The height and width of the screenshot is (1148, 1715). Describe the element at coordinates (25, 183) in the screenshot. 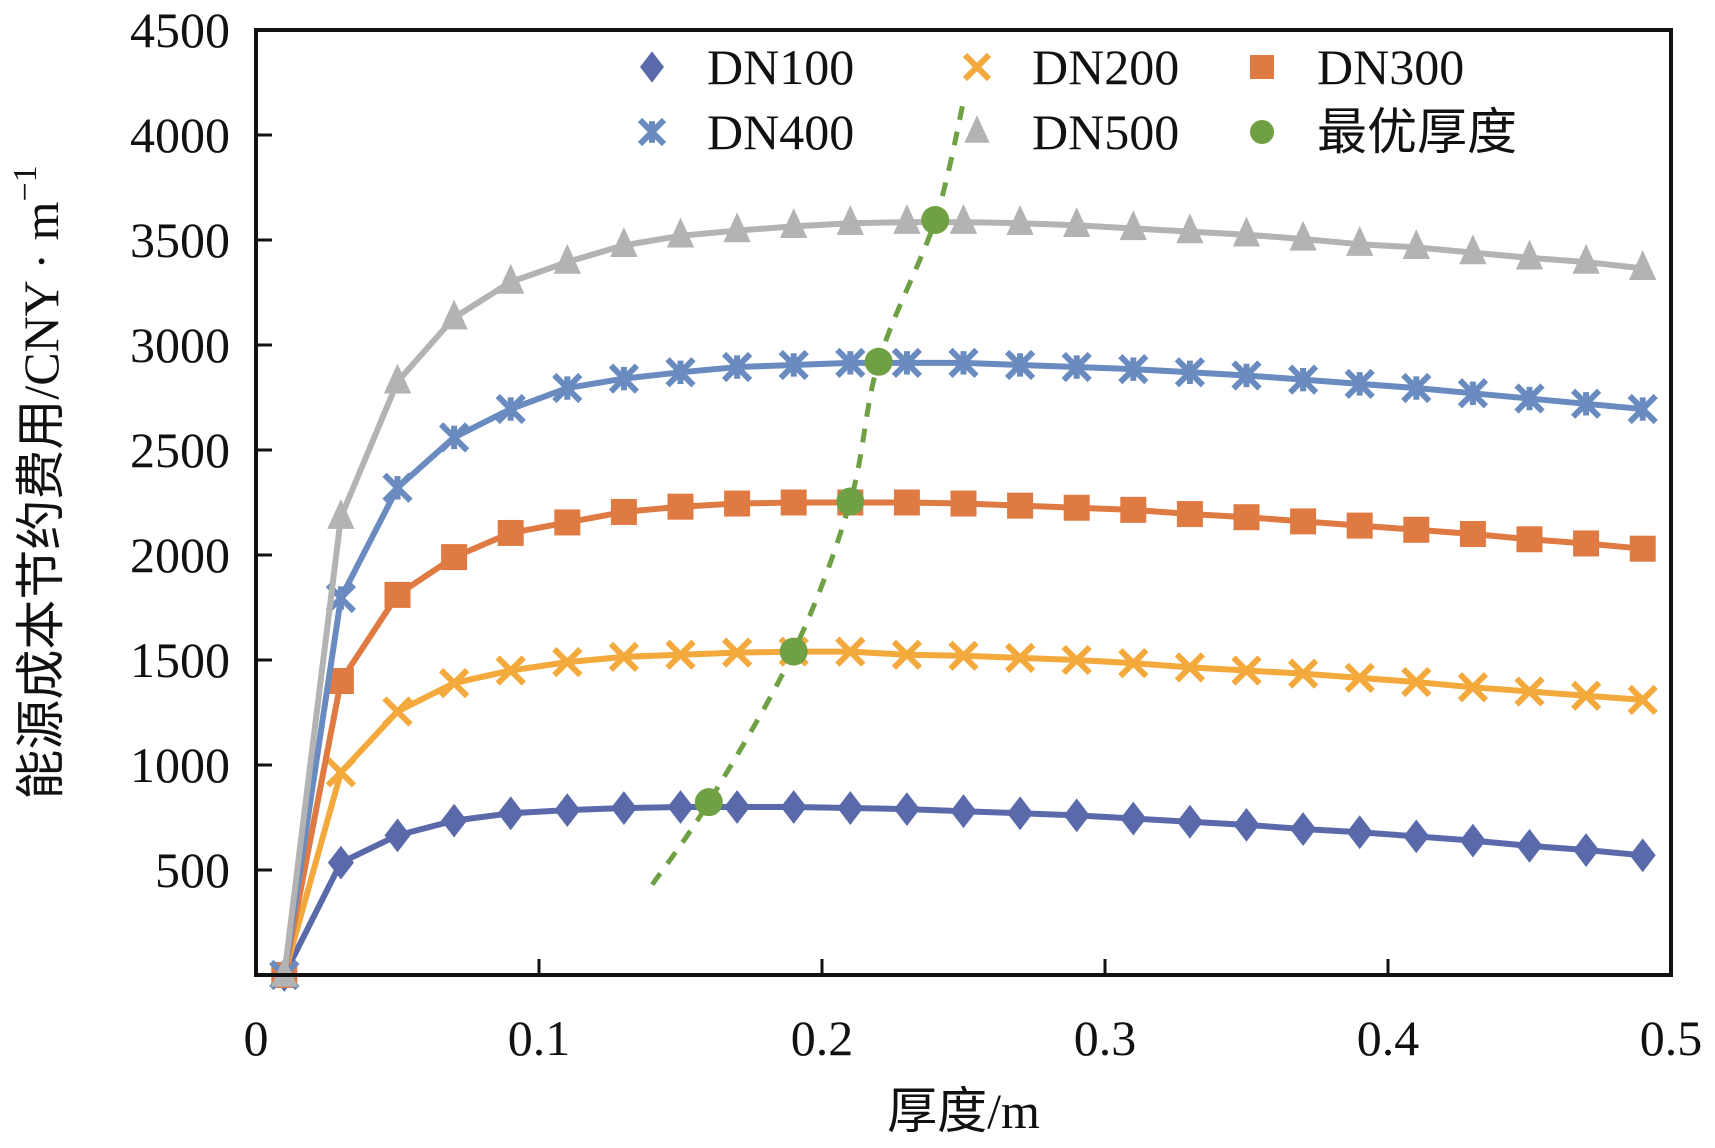

I see `y-axis-title-superscript: −1` at that location.